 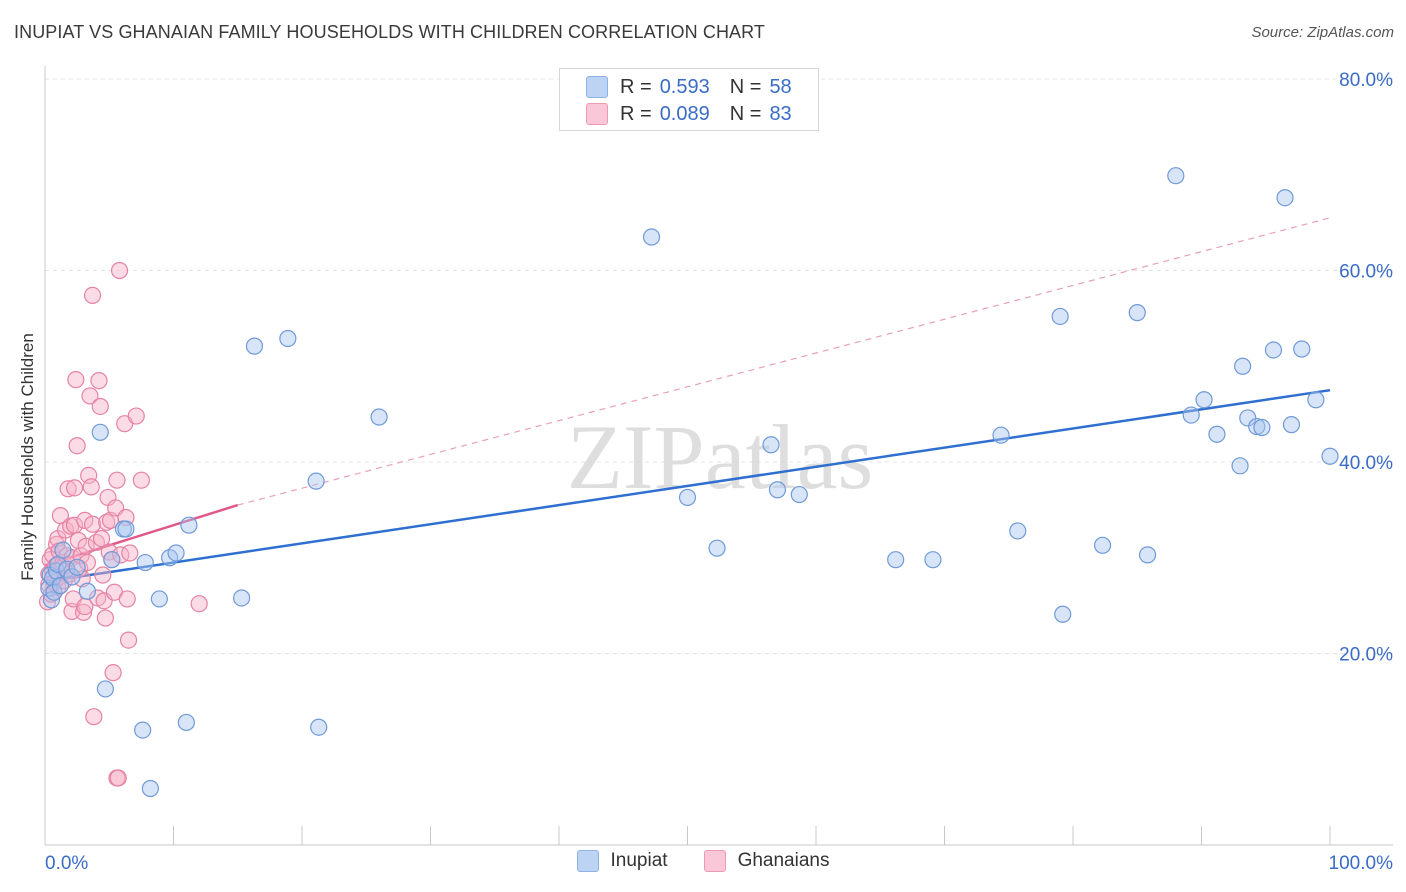 I want to click on y-tick-label-1: 40.0%, so click(x=1366, y=463).